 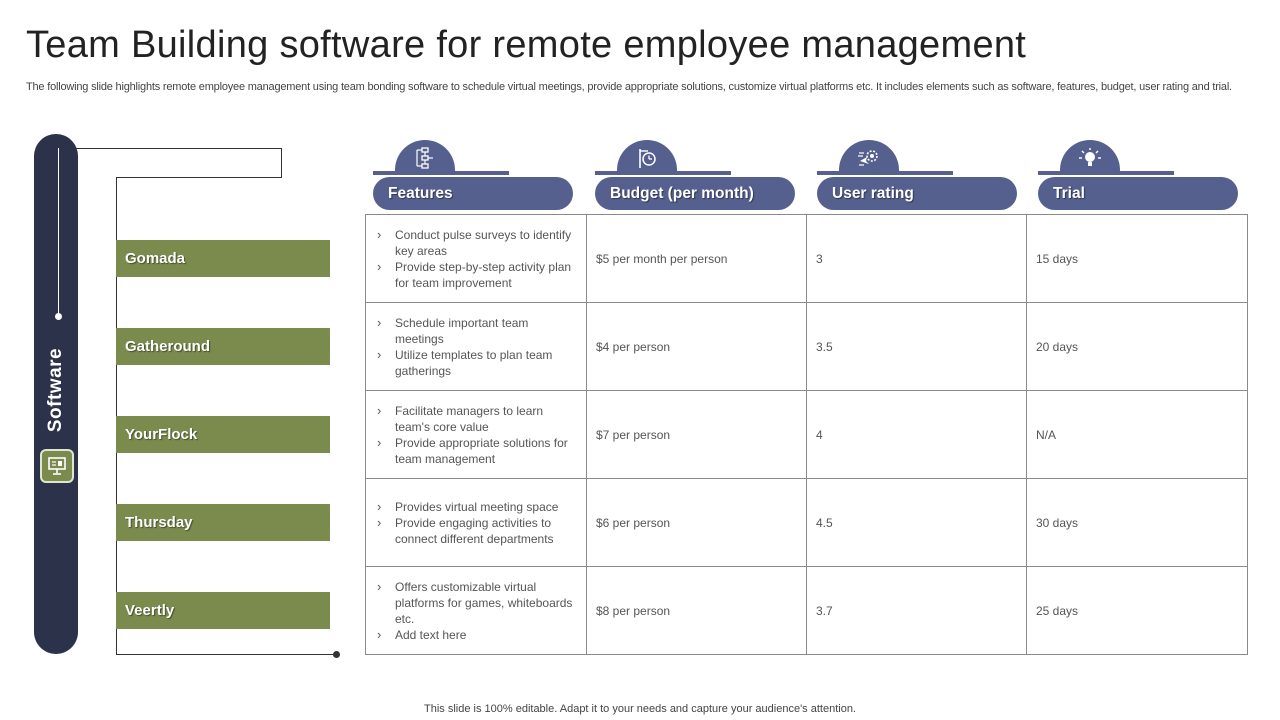 I want to click on lightbulb-icon, so click(x=1090, y=156).